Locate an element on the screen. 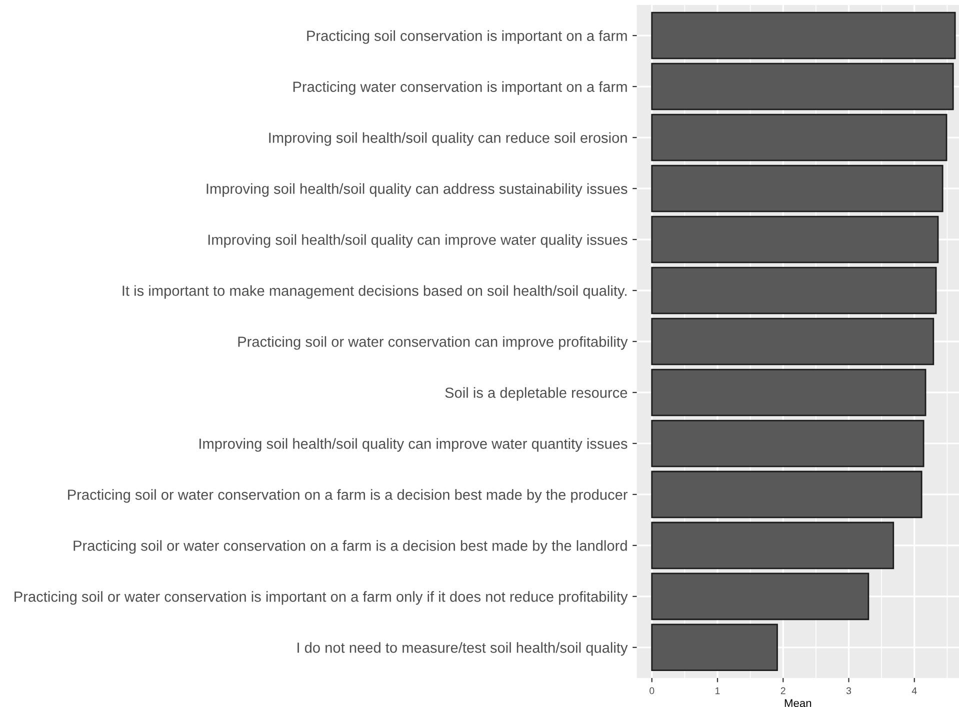 The width and height of the screenshot is (959, 707). y-tick-label: Improving soil health/soil quality can improve water quality issues is located at coordinates (418, 241).